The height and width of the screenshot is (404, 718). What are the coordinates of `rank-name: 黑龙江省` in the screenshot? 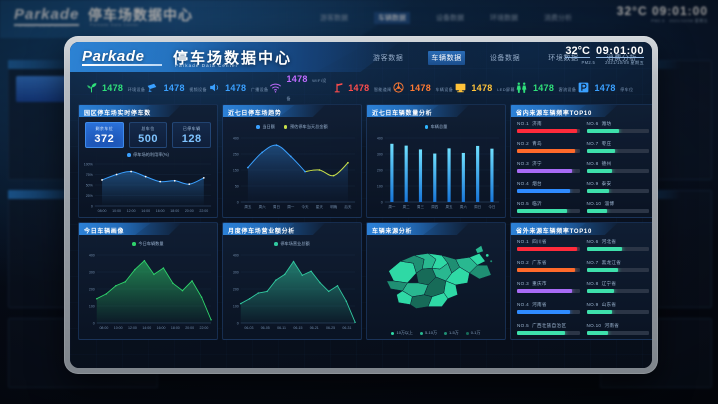 It's located at (611, 262).